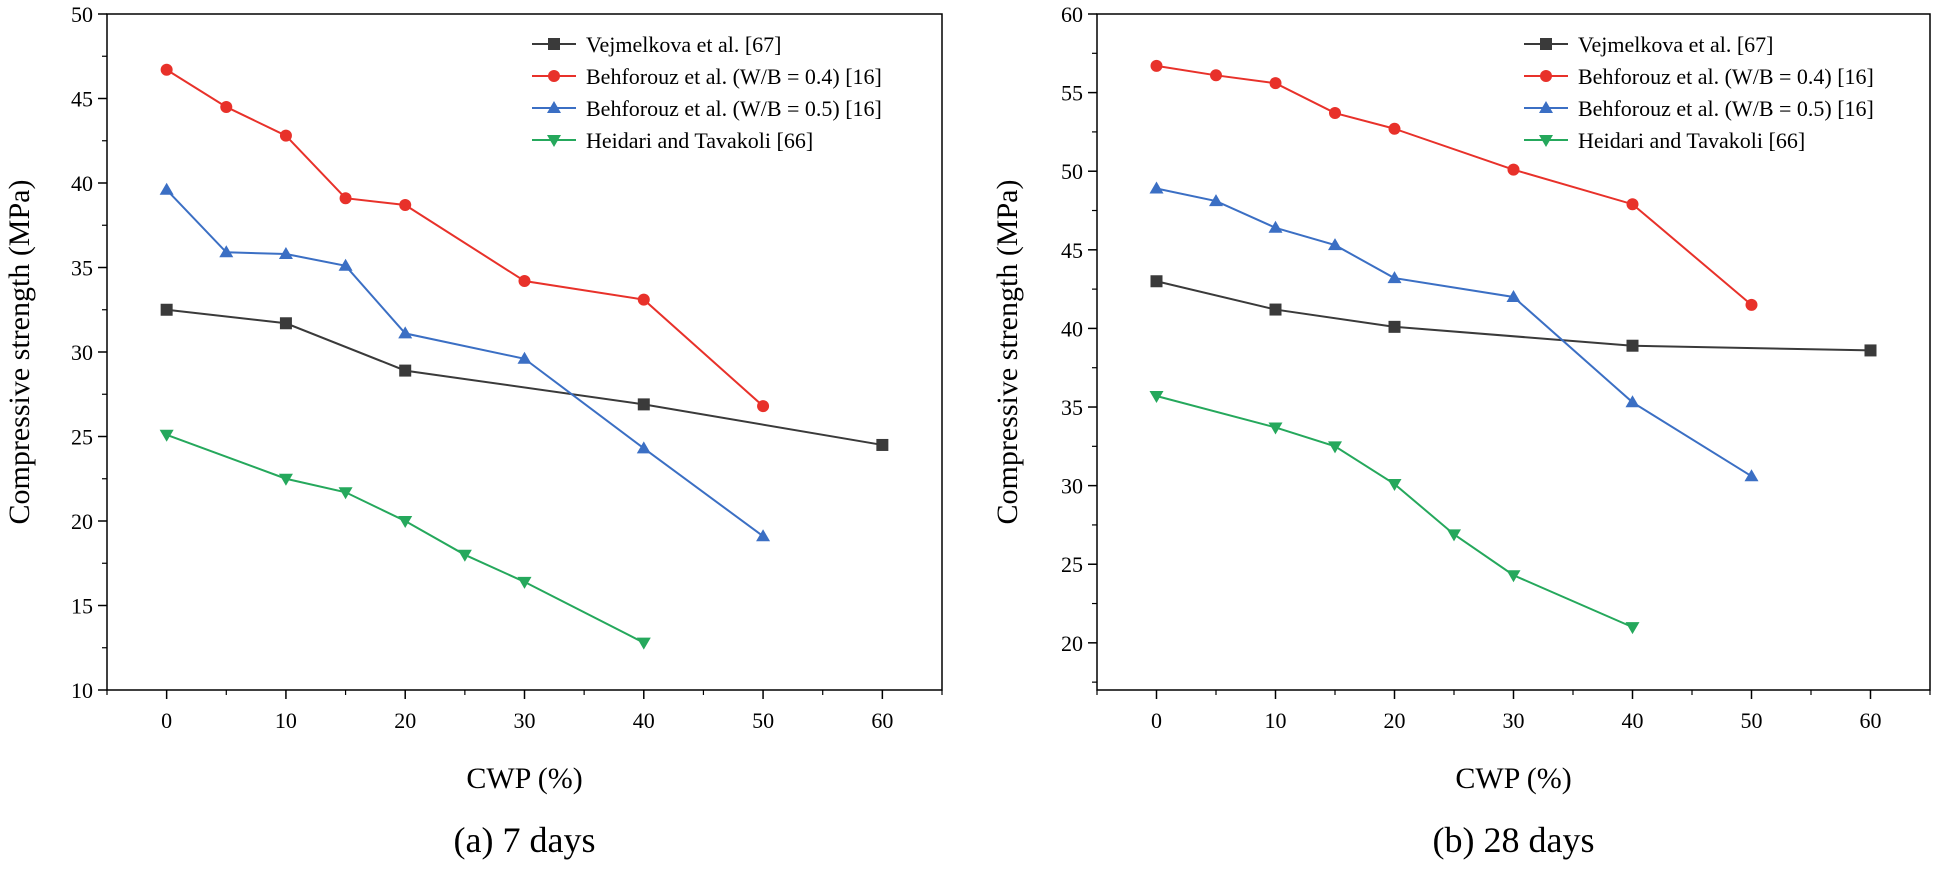  Describe the element at coordinates (684, 44) in the screenshot. I see `legend-label: Vejmelkova et al. [67]` at that location.